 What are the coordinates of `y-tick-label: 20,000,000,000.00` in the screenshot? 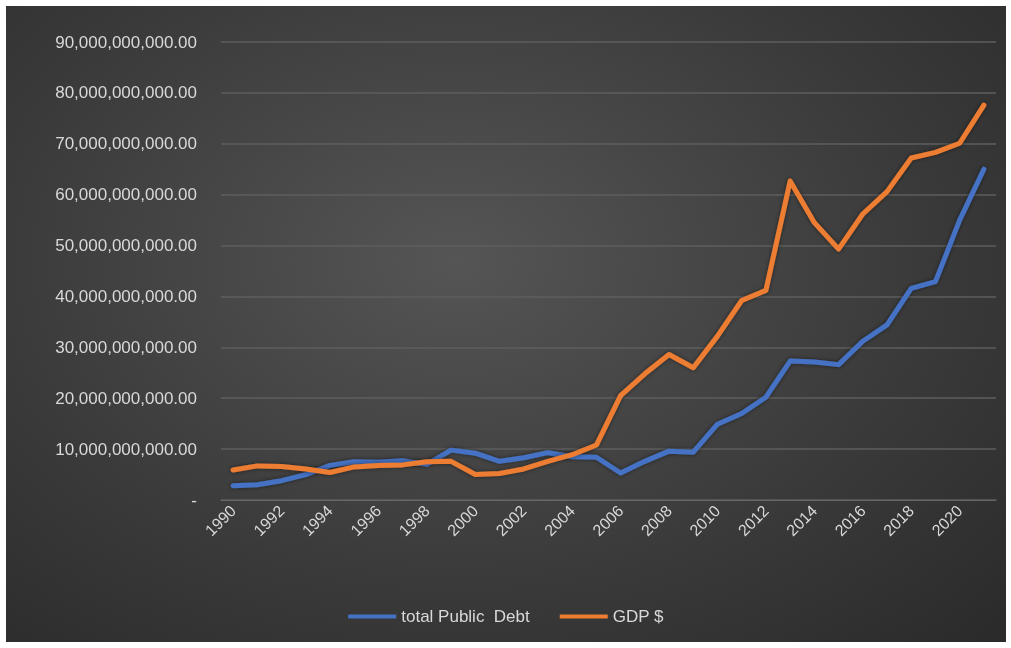 It's located at (126, 398).